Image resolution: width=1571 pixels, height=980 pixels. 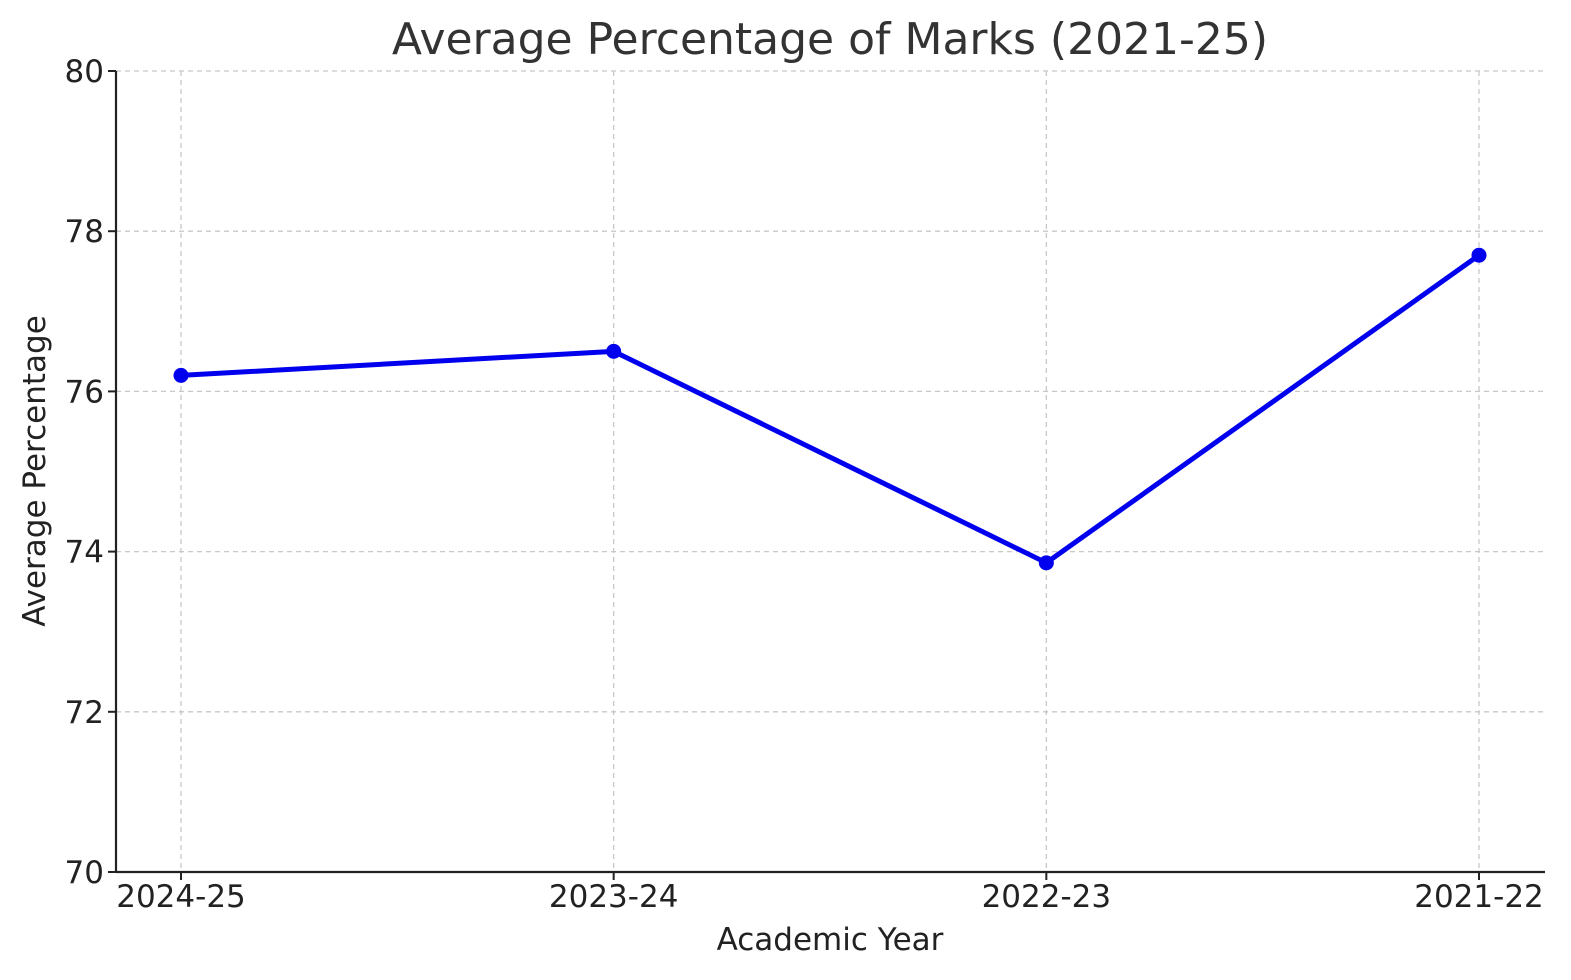 What do you see at coordinates (35, 471) in the screenshot?
I see `y-axis-label: Average Percentage` at bounding box center [35, 471].